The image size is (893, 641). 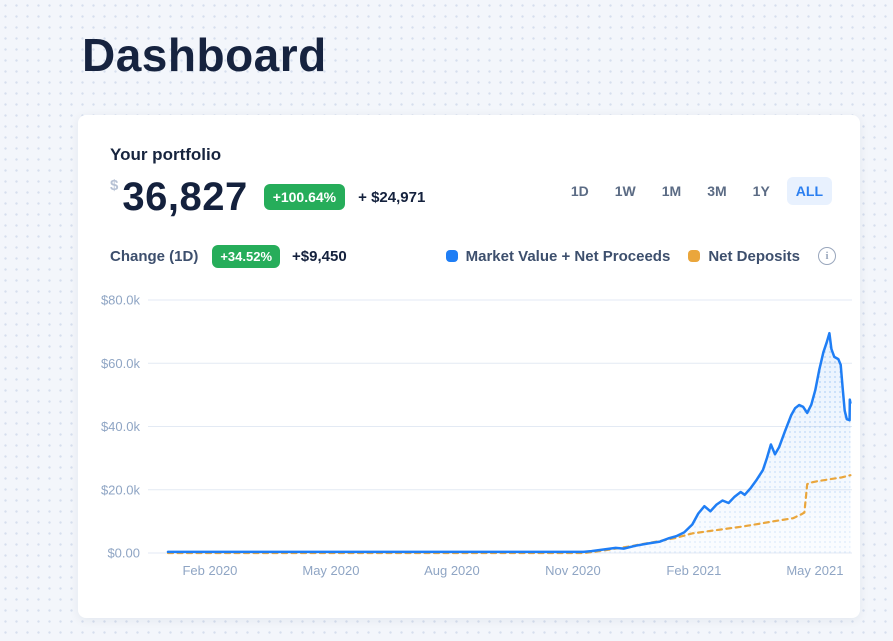 I want to click on range-button-all: ALL, so click(x=809, y=191).